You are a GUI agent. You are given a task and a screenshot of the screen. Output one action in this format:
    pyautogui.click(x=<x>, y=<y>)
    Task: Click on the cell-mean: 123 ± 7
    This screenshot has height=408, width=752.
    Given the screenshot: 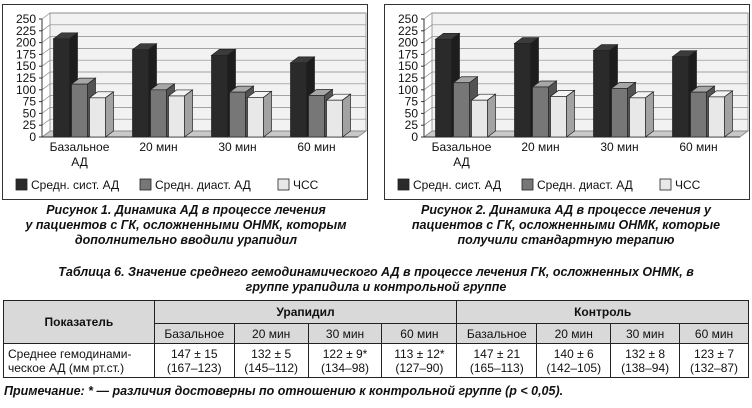 What is the action you would take?
    pyautogui.click(x=714, y=353)
    